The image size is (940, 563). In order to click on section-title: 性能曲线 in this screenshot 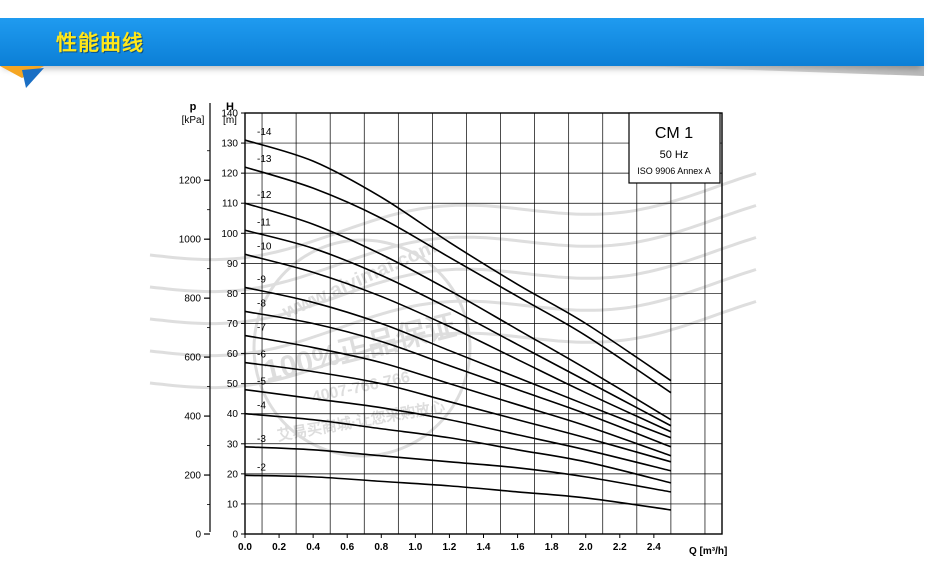, I will do `click(100, 43)`.